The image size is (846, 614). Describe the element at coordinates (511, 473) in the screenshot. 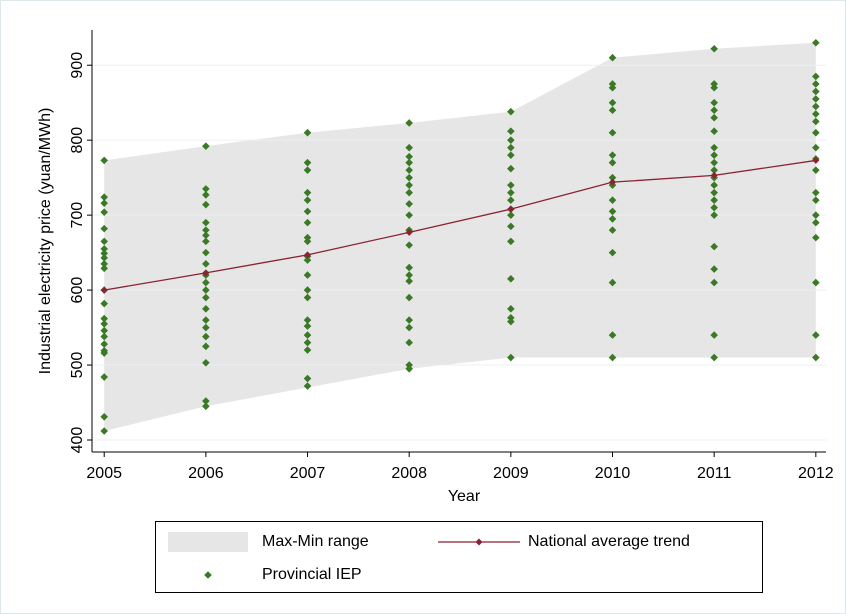

I see `x-tick-label: 2009` at that location.